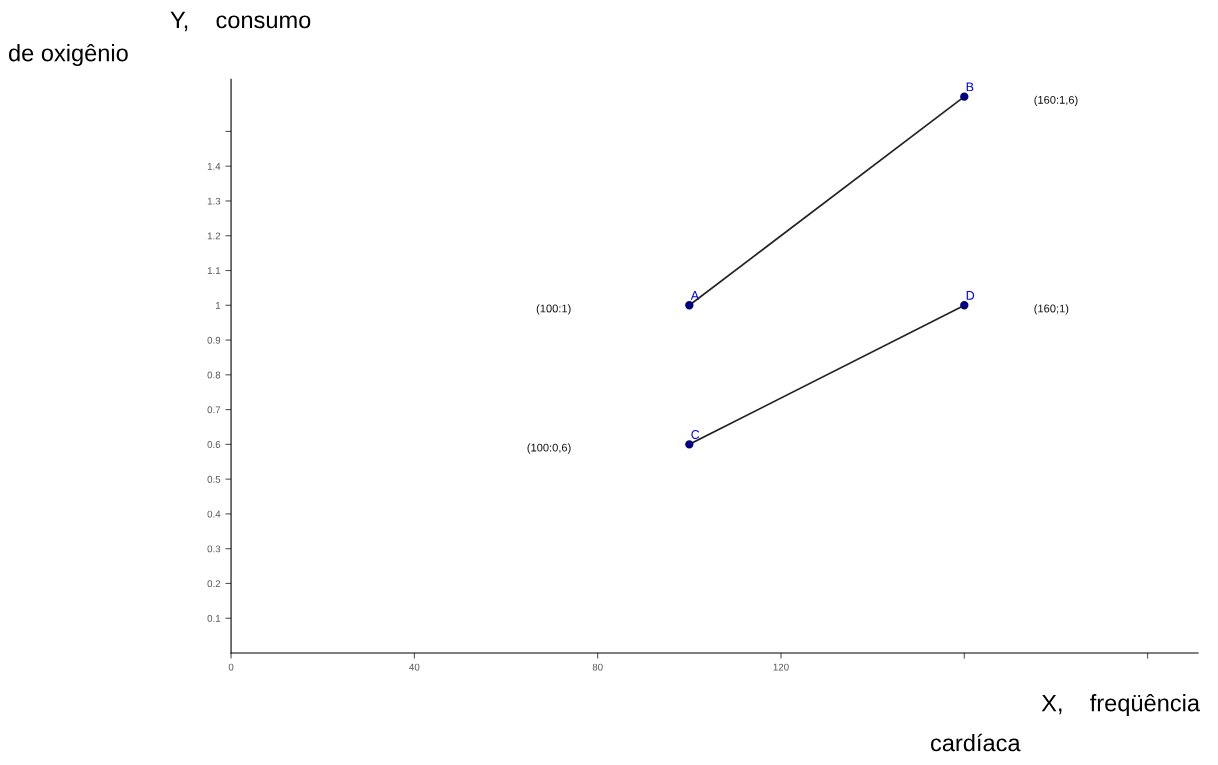 This screenshot has width=1218, height=765. Describe the element at coordinates (553, 309) in the screenshot. I see `annotation: (100:1)` at that location.